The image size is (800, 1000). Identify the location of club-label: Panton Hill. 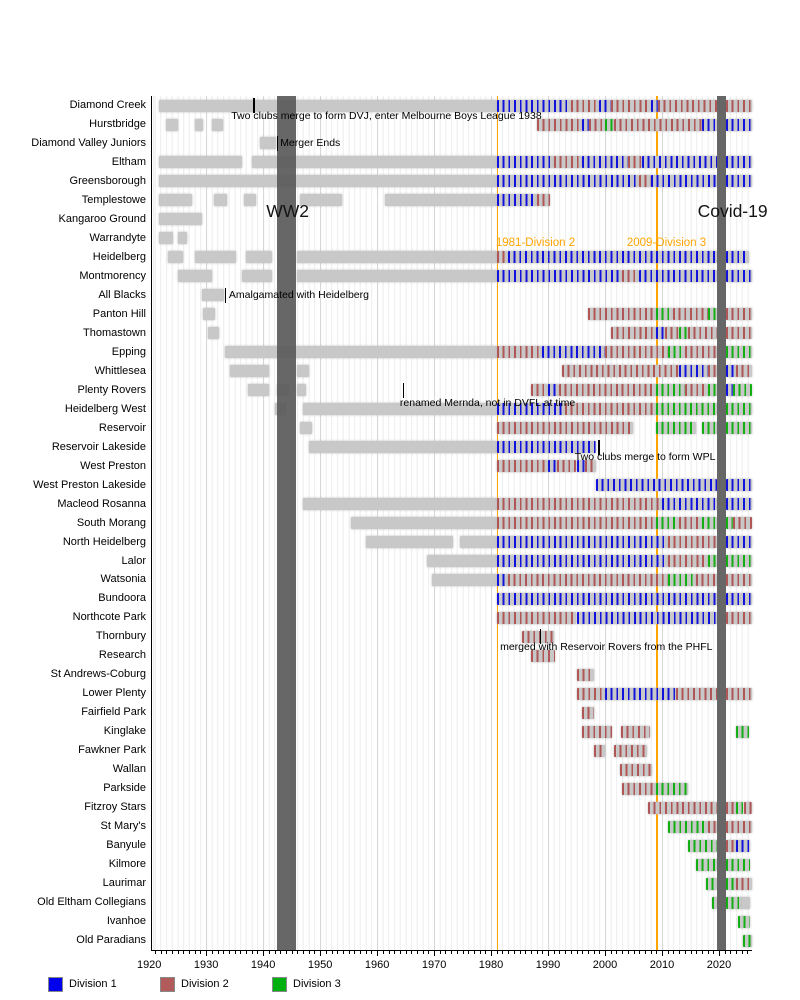
(119, 313).